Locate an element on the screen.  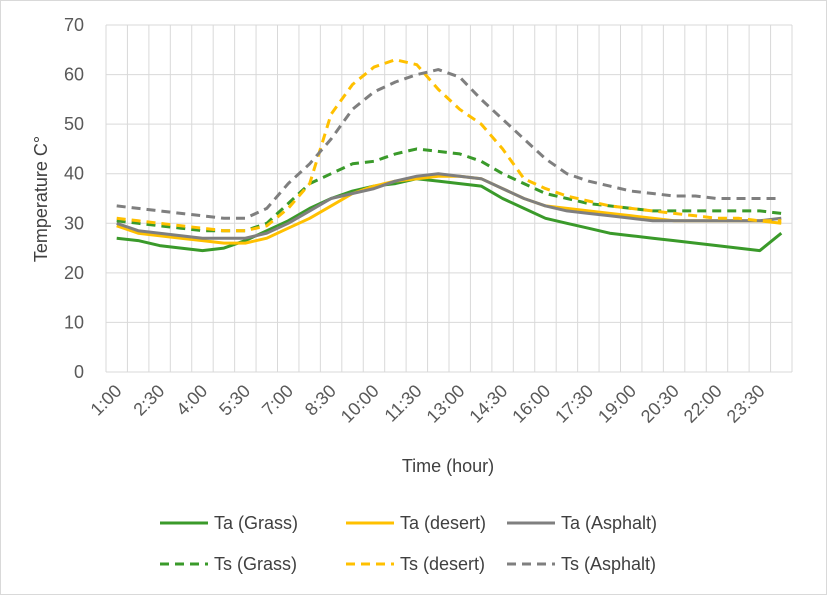
y-tick-label: 0 is located at coordinates (79, 372).